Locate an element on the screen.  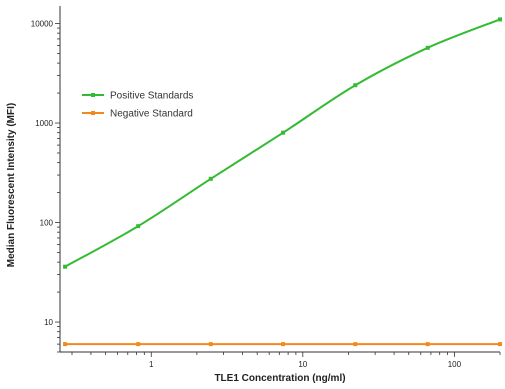
x-tick-label: 10 is located at coordinates (302, 364).